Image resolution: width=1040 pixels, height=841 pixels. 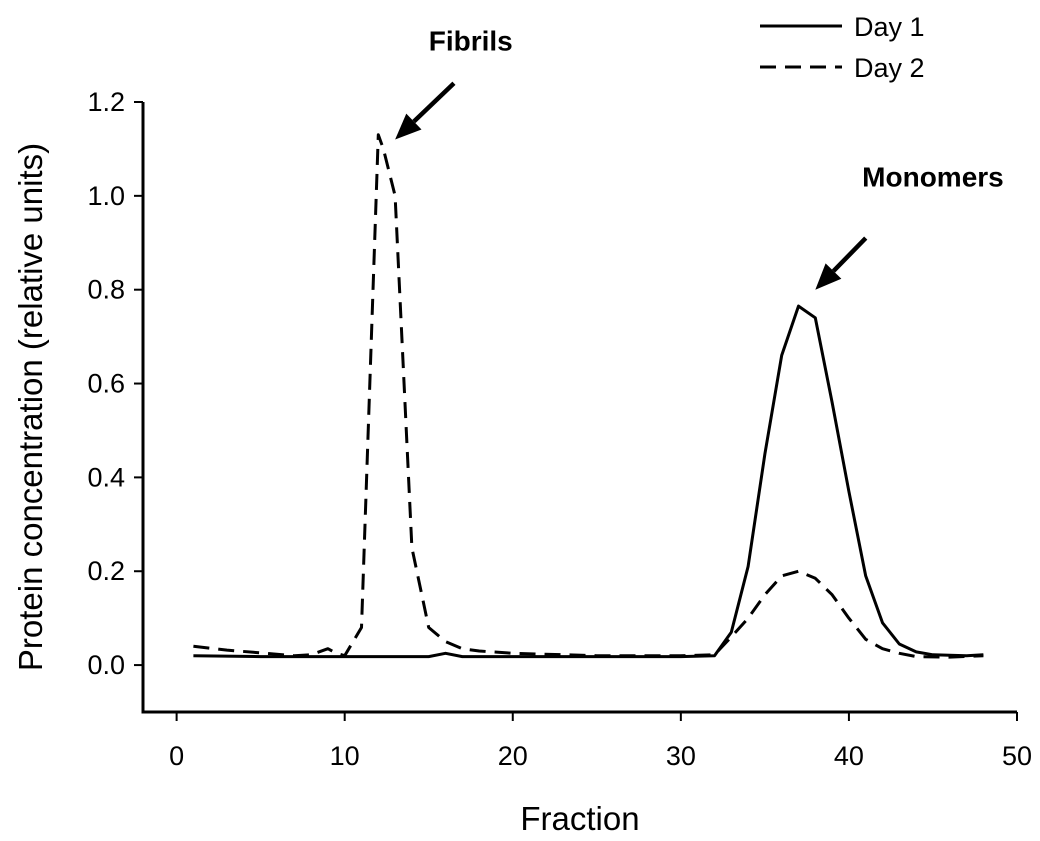 I want to click on annotation-arrowhead-fibrils, so click(x=408, y=126).